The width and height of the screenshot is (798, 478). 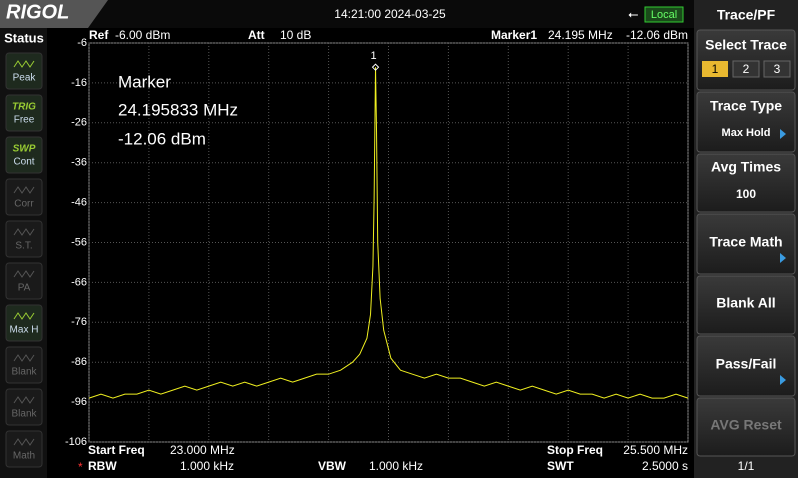 I want to click on trace-option: 3, so click(x=777, y=69).